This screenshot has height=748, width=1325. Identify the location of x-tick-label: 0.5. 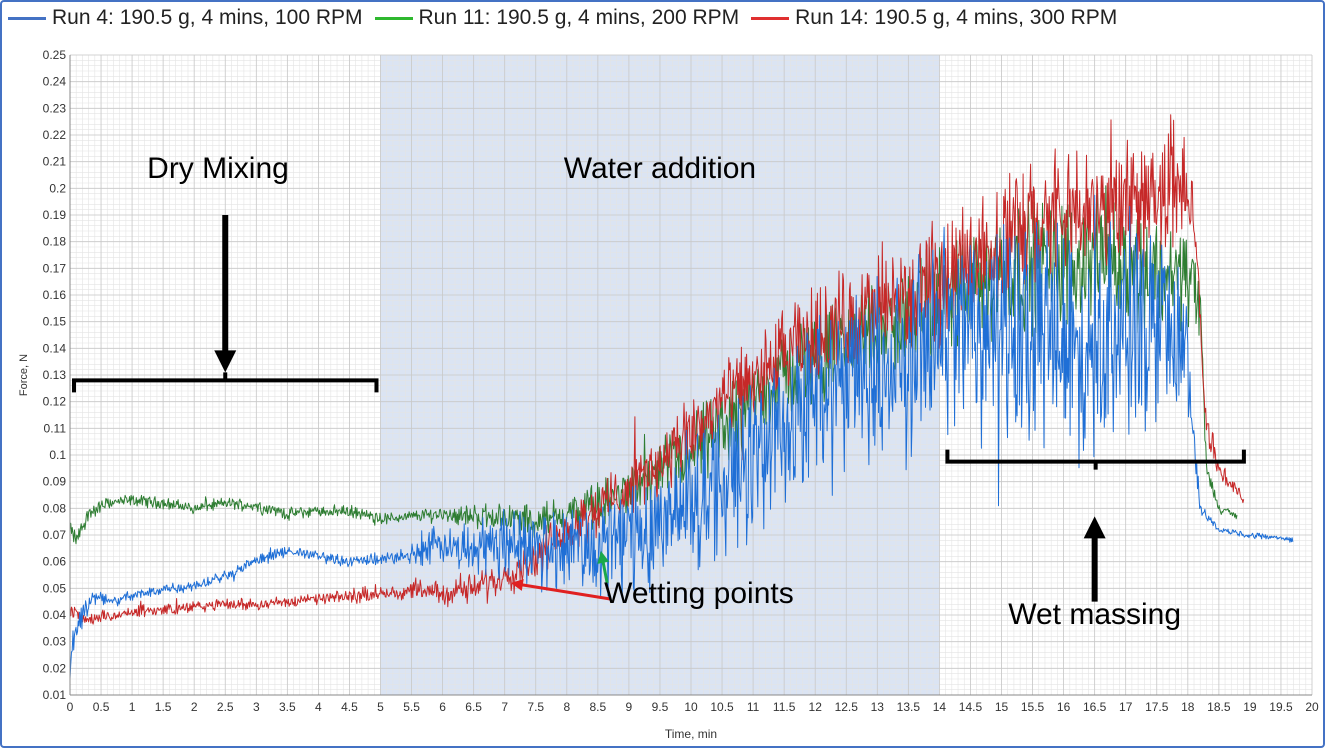
(101, 707).